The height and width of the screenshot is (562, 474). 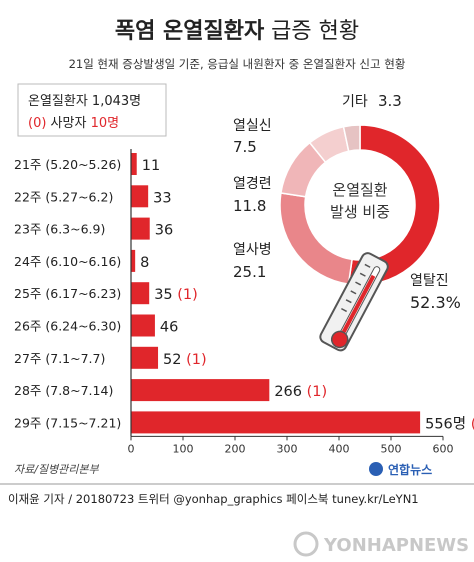 I want to click on value-label: 52 (1), so click(x=185, y=360).